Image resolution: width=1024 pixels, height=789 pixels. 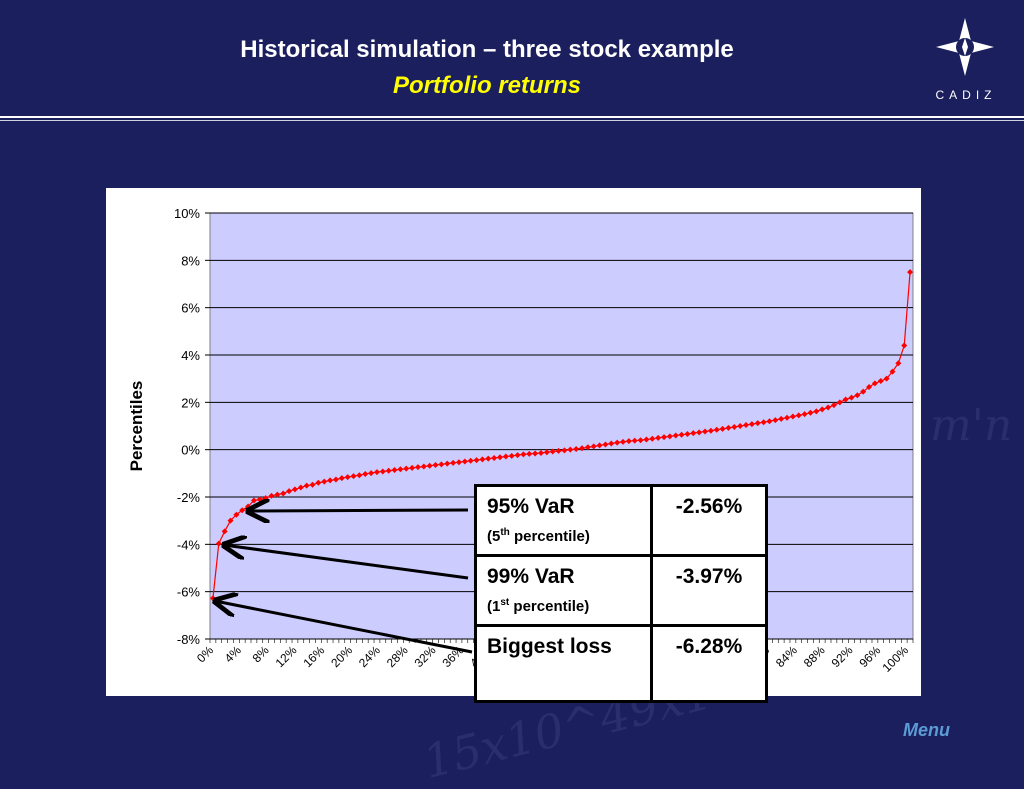 I want to click on y-tick-label: -6%, so click(x=189, y=592).